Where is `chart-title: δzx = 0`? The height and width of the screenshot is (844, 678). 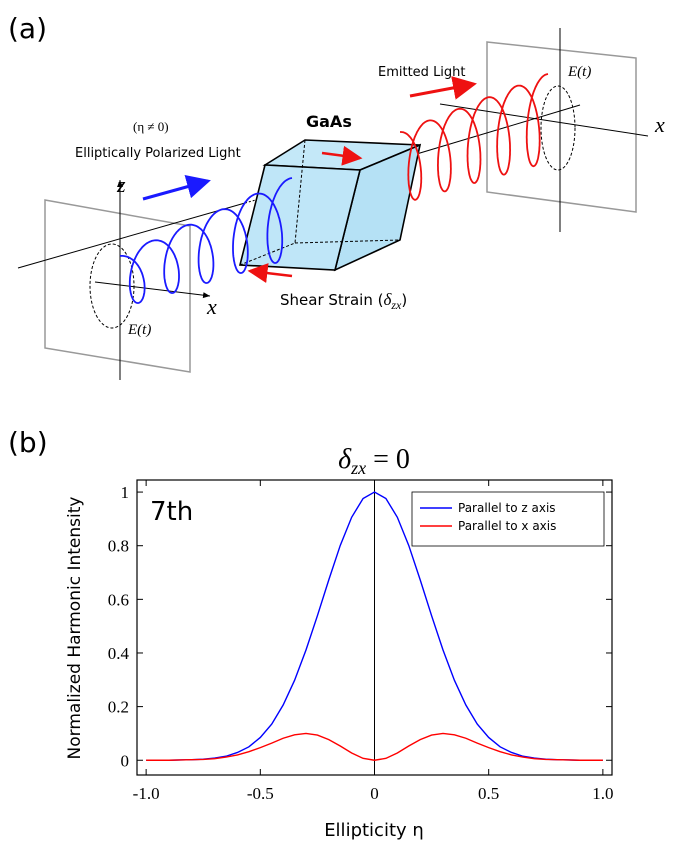
chart-title: δzx = 0 is located at coordinates (374, 461).